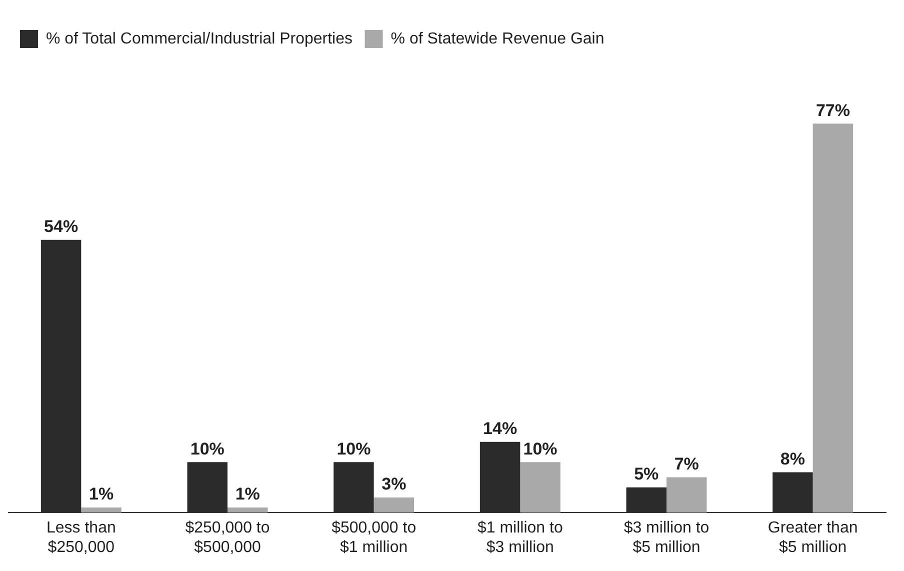  What do you see at coordinates (227, 538) in the screenshot?
I see `x-tick-label: $250,000 to $500,000` at bounding box center [227, 538].